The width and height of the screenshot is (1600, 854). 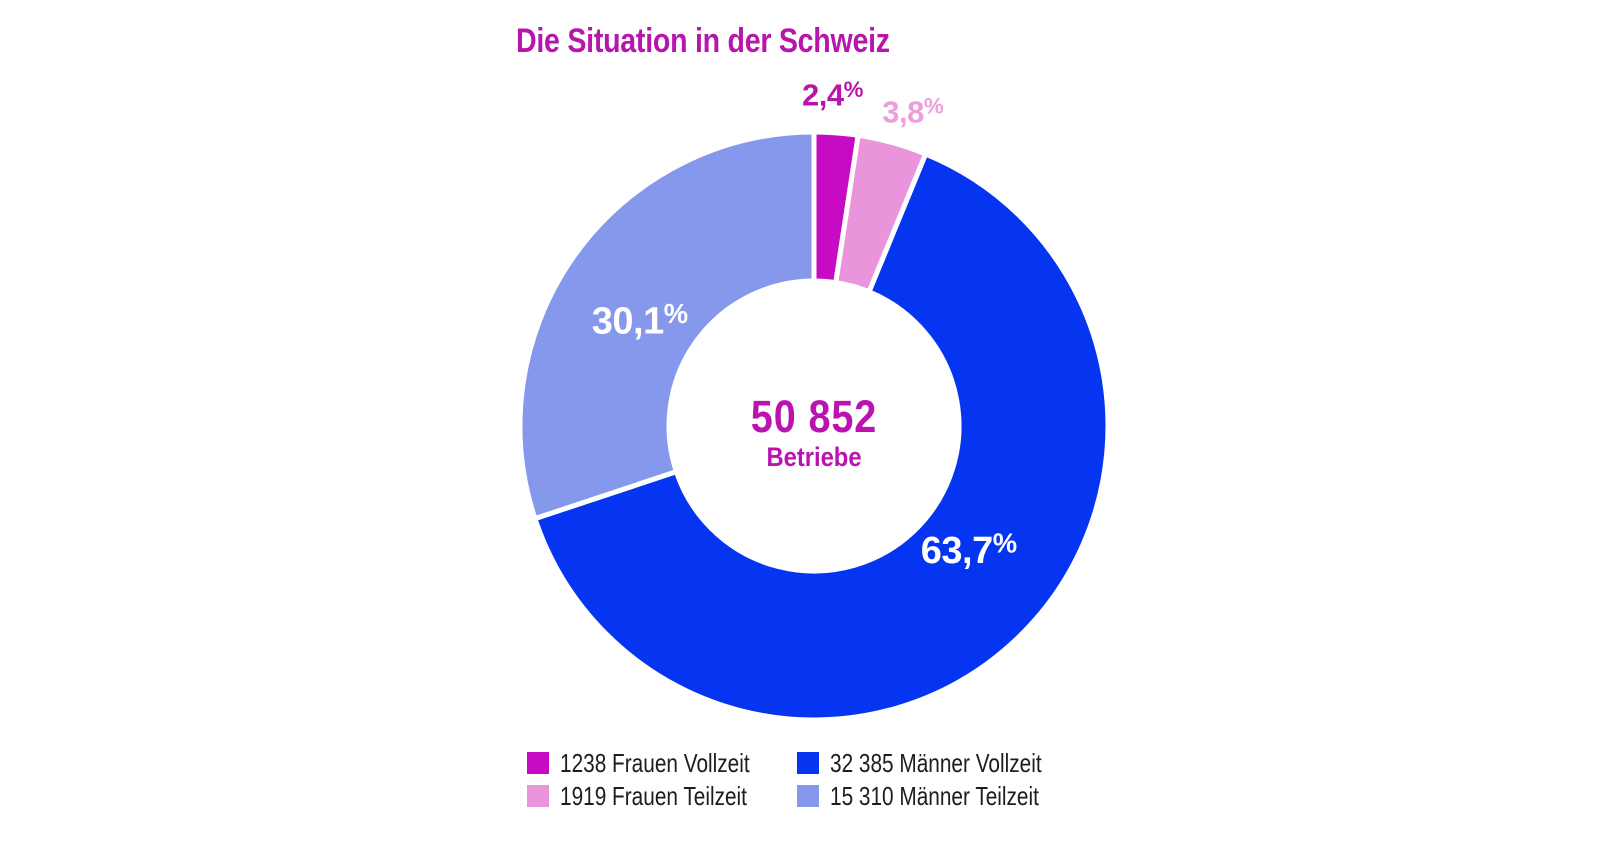 I want to click on legend-item-maenner-vollzeit: 32 385 Männer Vollzeit, so click(x=946, y=763).